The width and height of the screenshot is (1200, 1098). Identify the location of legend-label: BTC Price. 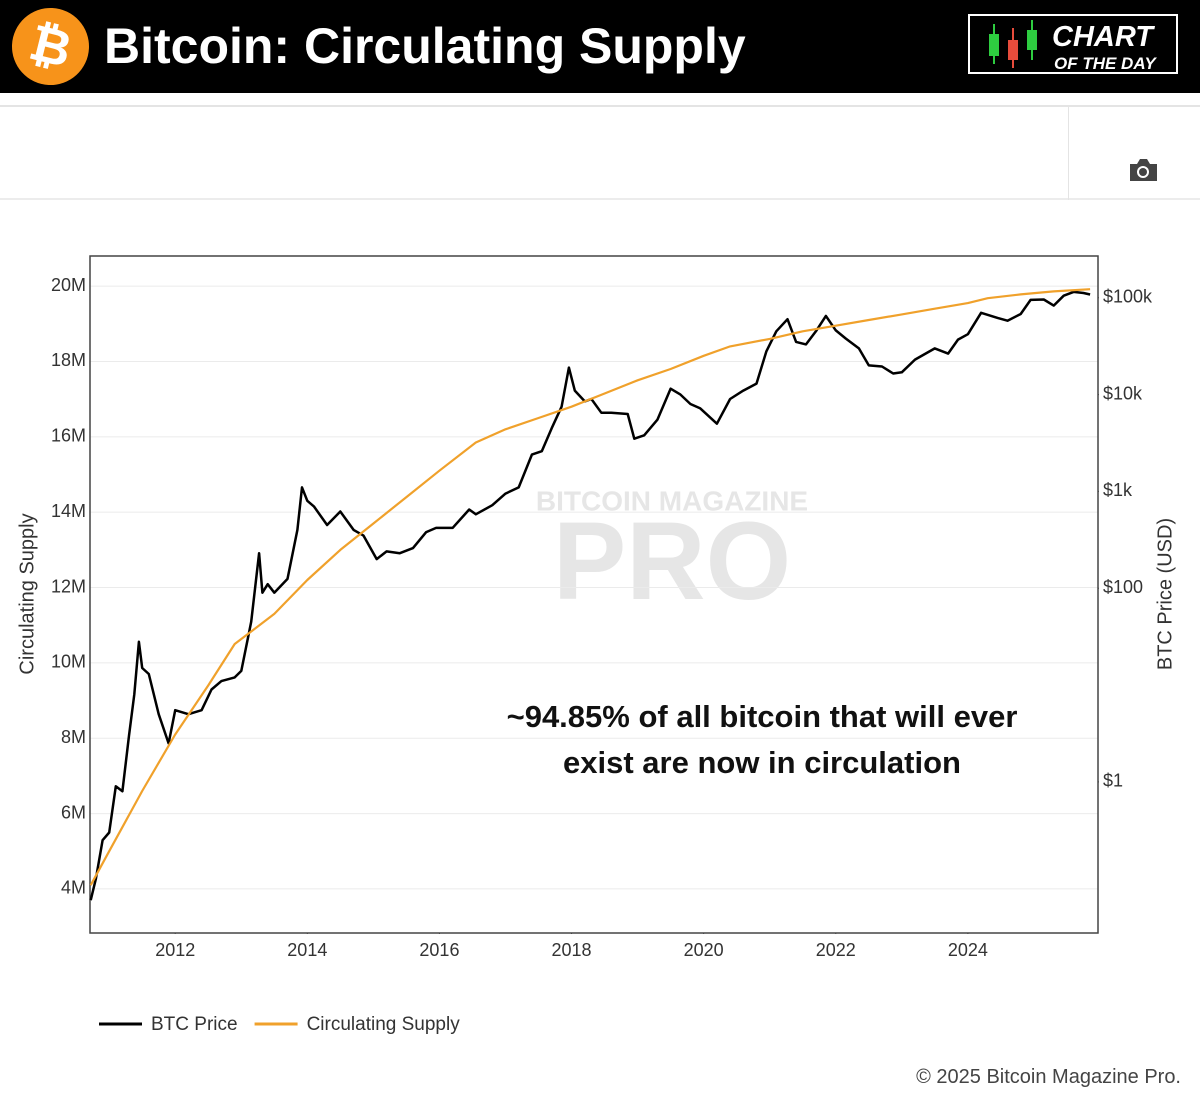
(194, 1024).